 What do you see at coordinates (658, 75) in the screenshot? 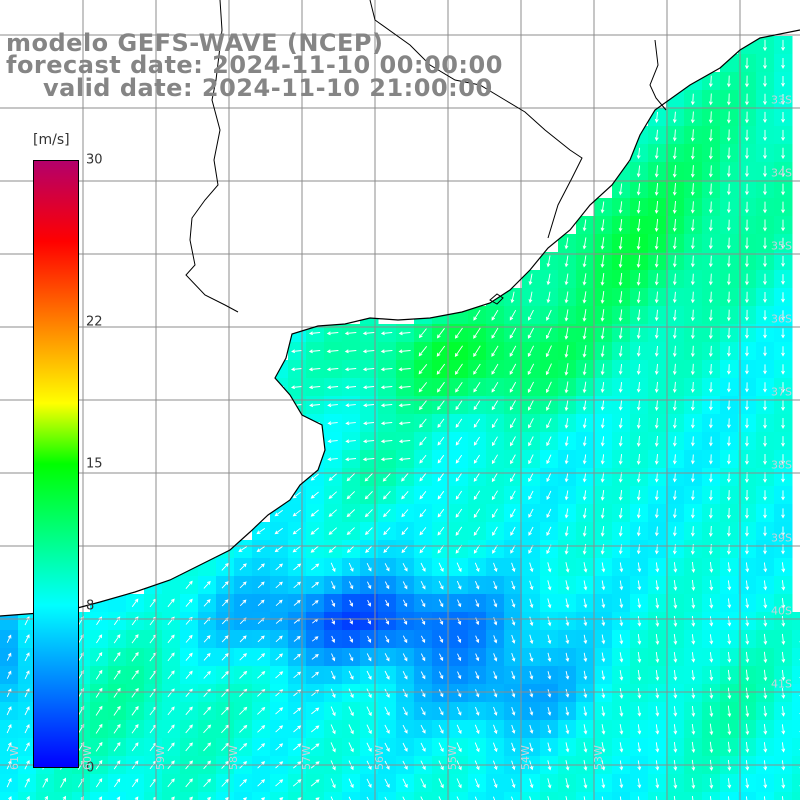
I see `border-line` at bounding box center [658, 75].